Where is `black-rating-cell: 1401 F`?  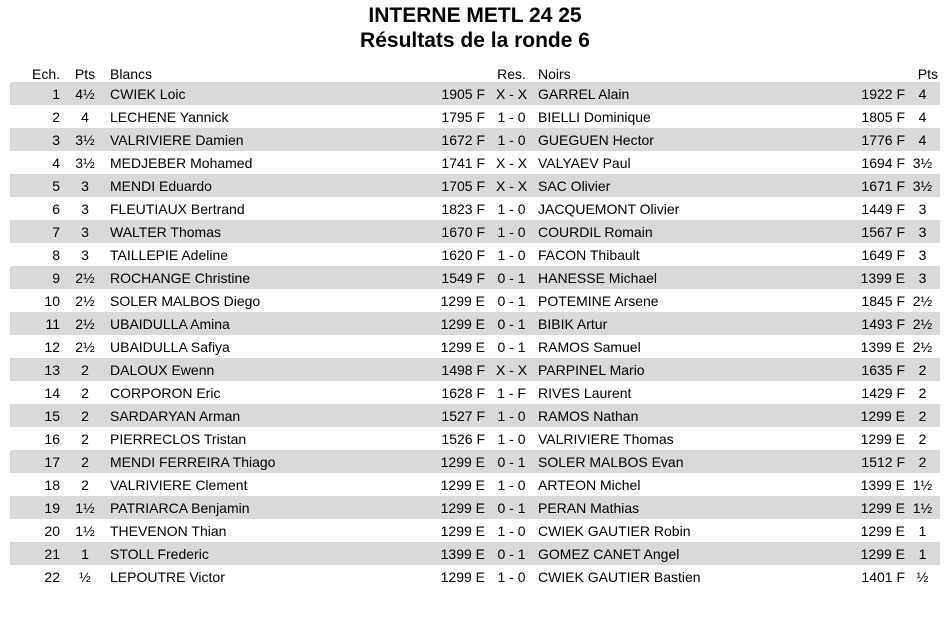
black-rating-cell: 1401 F is located at coordinates (883, 576).